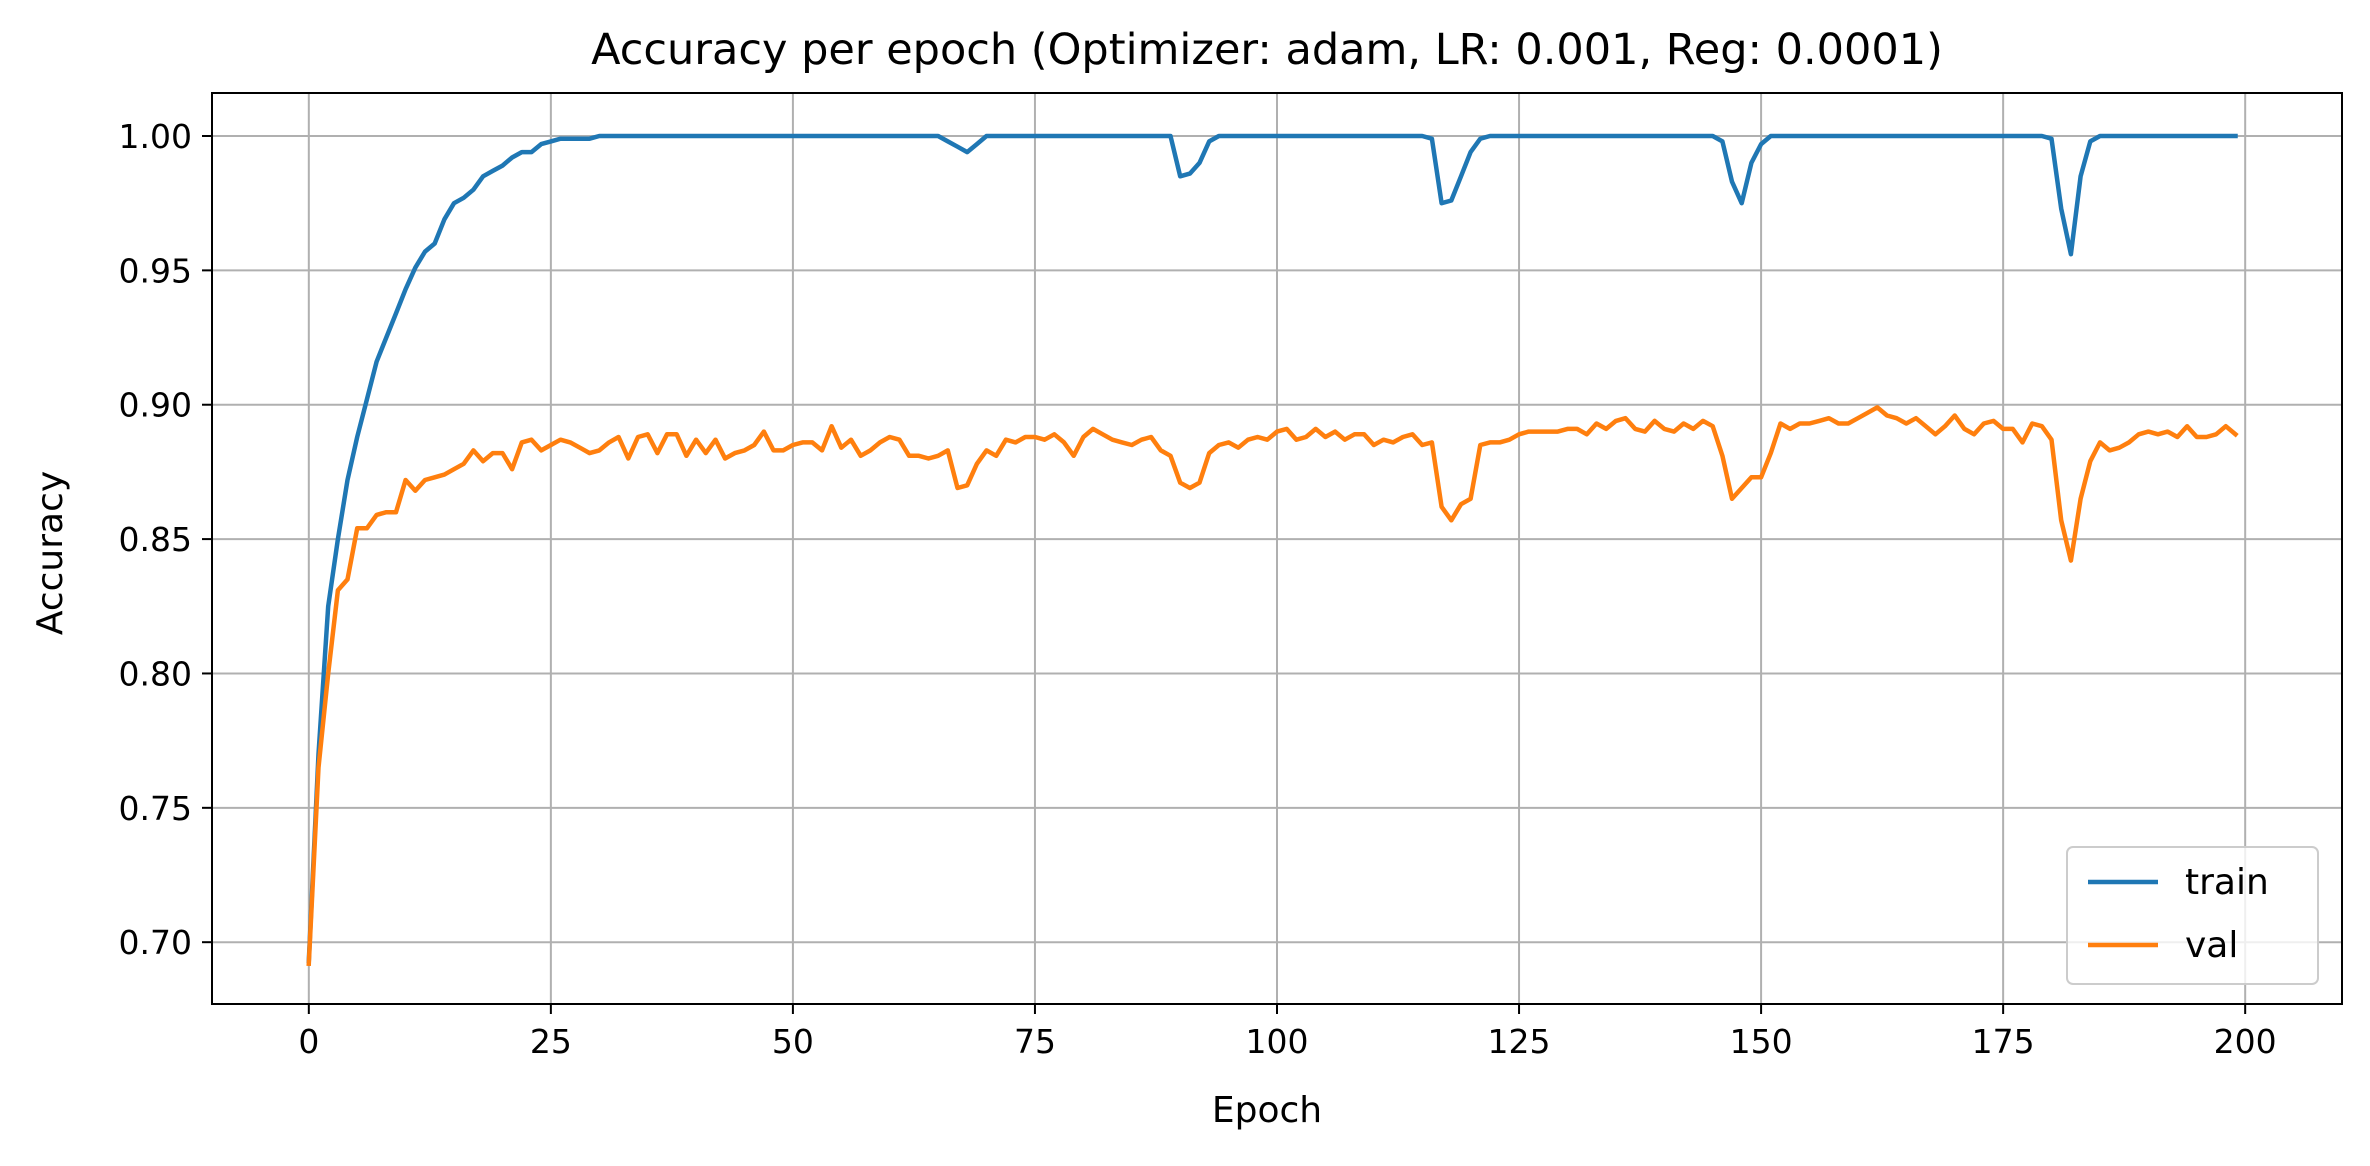 This screenshot has height=1166, width=2370. I want to click on legend: train val, so click(2192, 915).